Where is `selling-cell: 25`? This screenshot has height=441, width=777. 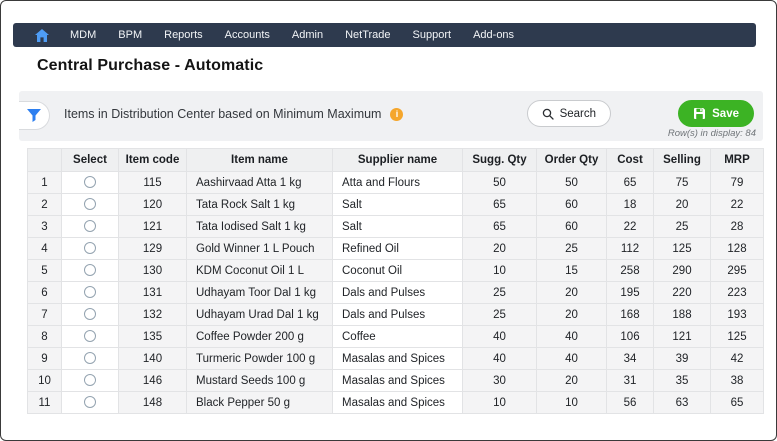 selling-cell: 25 is located at coordinates (682, 226).